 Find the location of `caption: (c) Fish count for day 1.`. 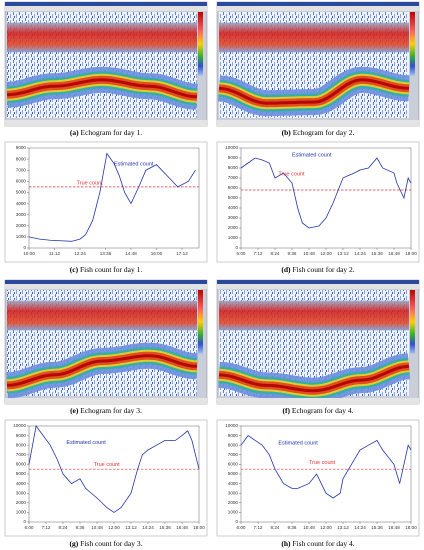

caption: (c) Fish count for day 1. is located at coordinates (106, 269).